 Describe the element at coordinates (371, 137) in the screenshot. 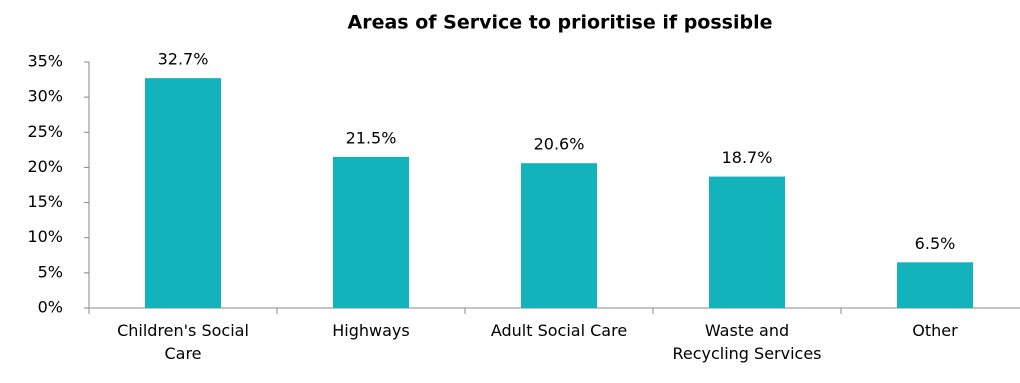

I see `value-label: 21.5%` at that location.